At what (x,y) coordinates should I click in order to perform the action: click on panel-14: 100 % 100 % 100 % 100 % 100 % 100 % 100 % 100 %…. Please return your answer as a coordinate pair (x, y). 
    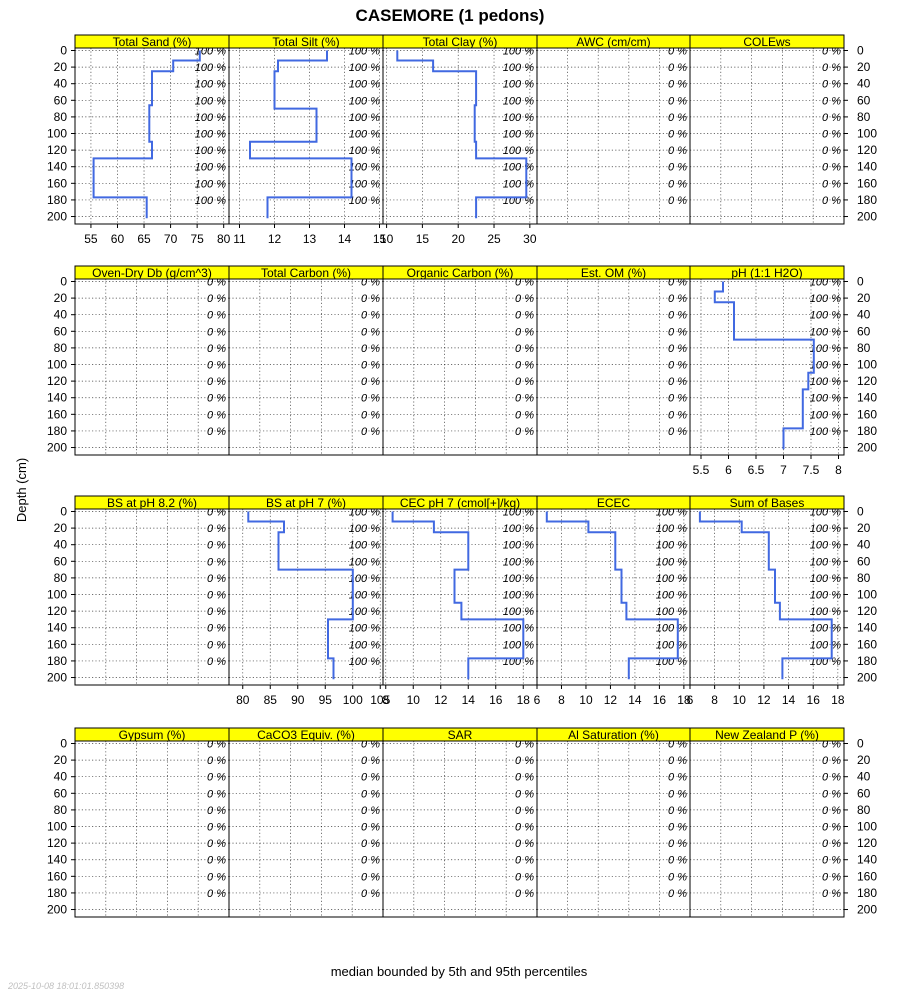
    Looking at the image, I should click on (782, 601).